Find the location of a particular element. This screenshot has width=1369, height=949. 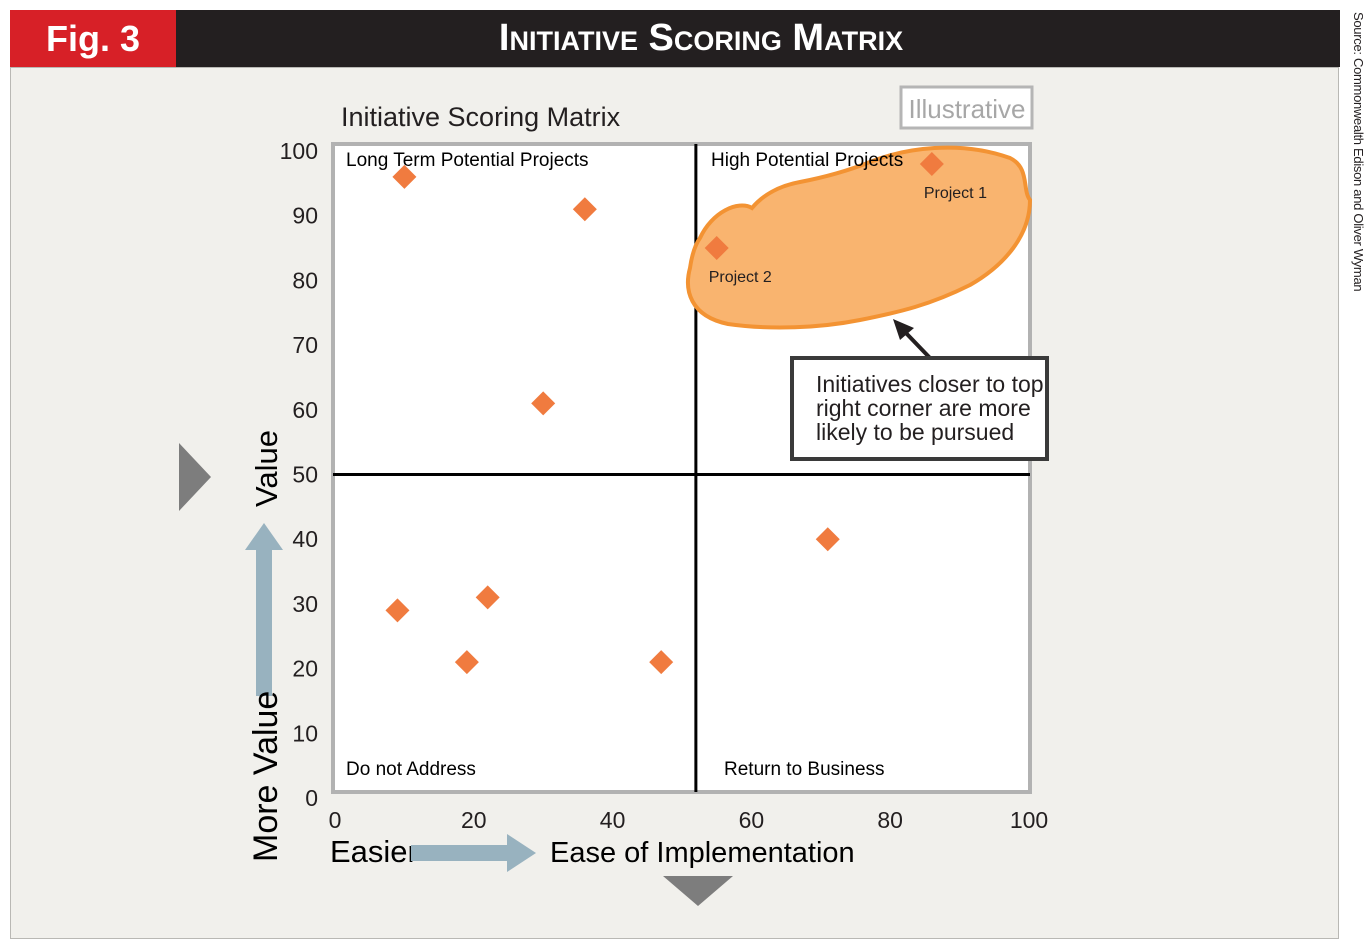

annotation-line-2: right corner are more is located at coordinates (923, 408).